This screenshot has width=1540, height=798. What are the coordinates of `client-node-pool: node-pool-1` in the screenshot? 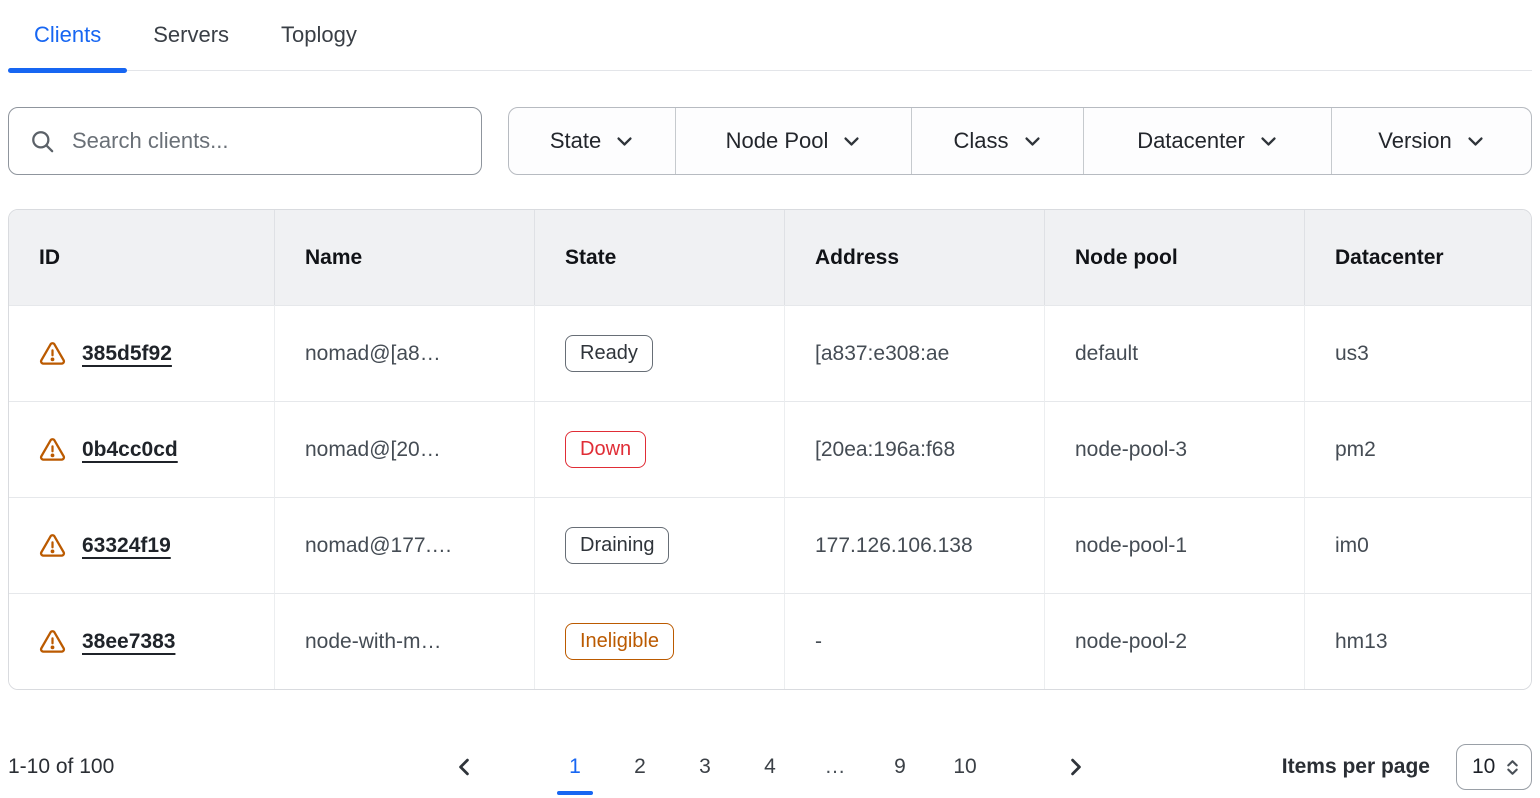 It's located at (1174, 545).